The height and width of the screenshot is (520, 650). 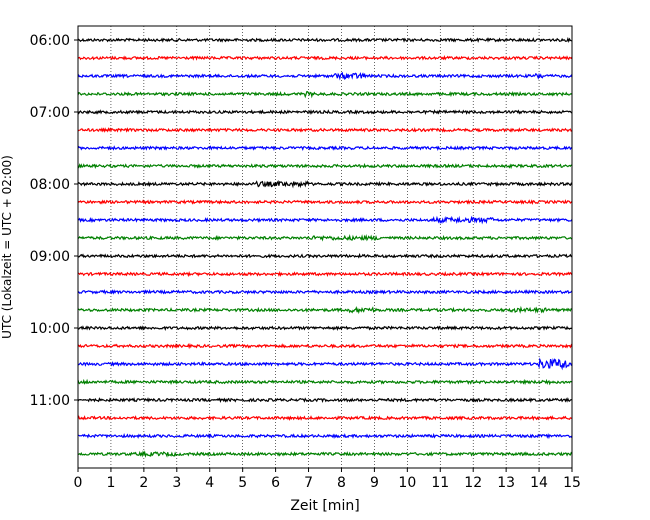 What do you see at coordinates (110, 483) in the screenshot?
I see `x-tick-label: 1` at bounding box center [110, 483].